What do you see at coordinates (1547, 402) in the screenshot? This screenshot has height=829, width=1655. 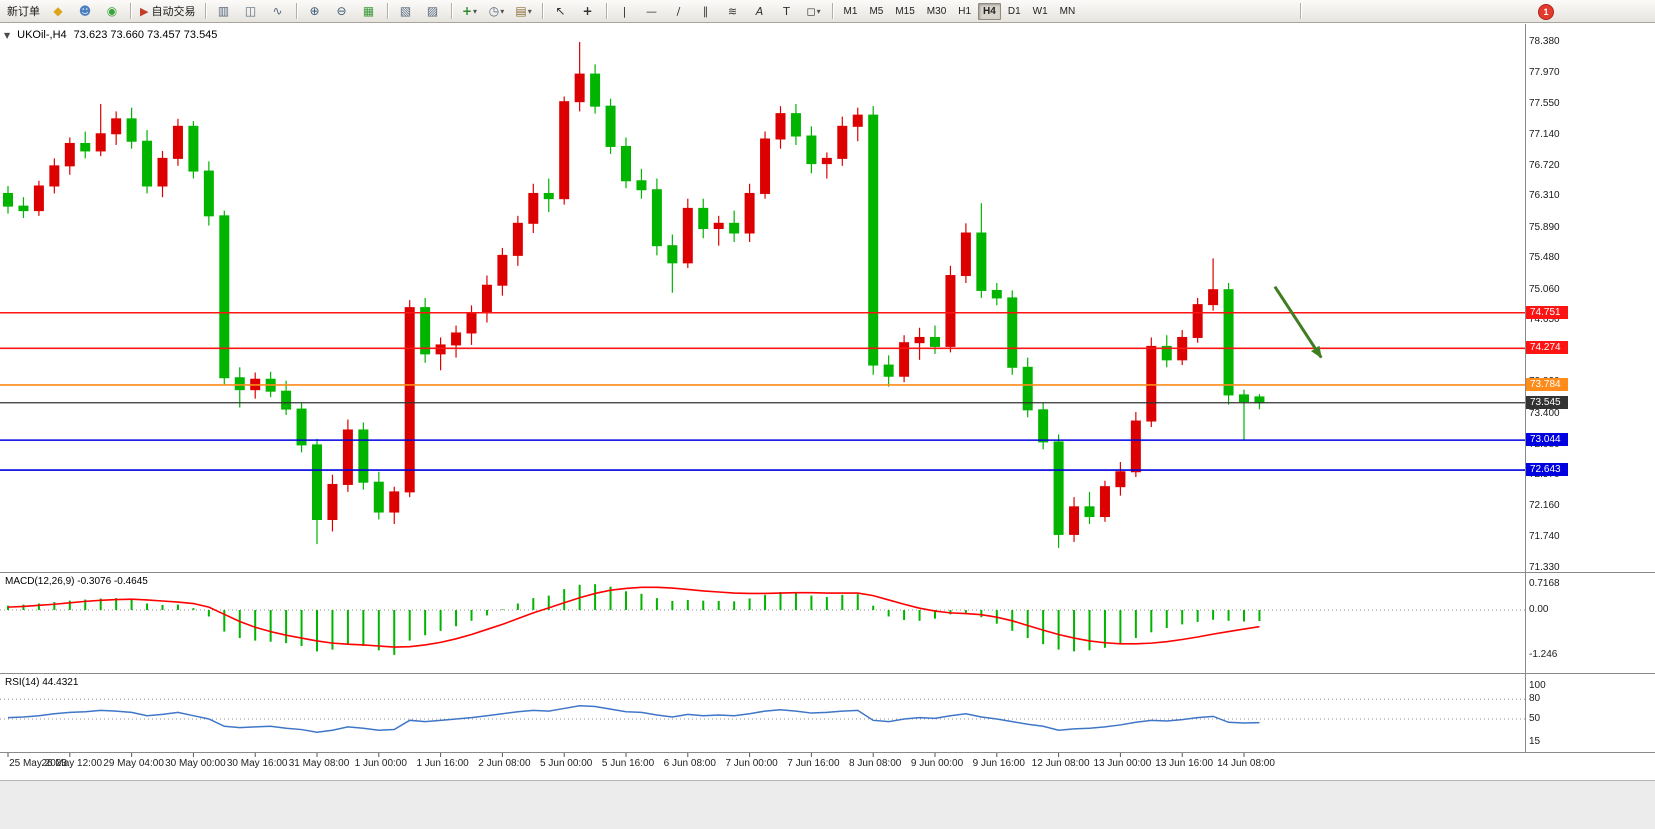 I see `price-level-tag: 73.545` at bounding box center [1547, 402].